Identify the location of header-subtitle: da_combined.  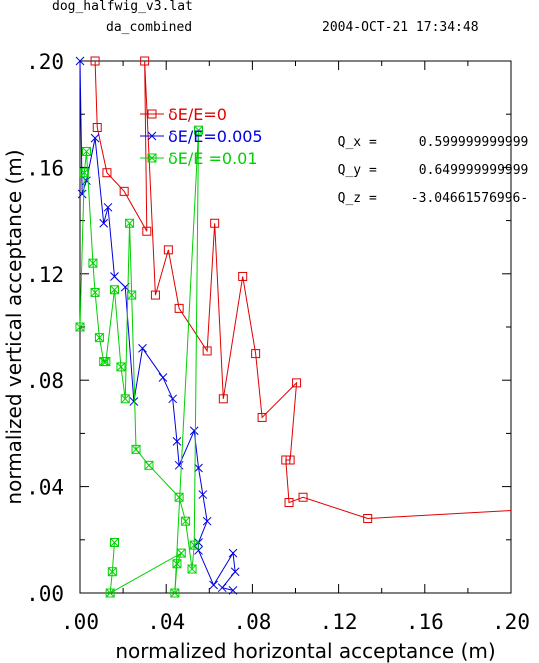
(149, 27).